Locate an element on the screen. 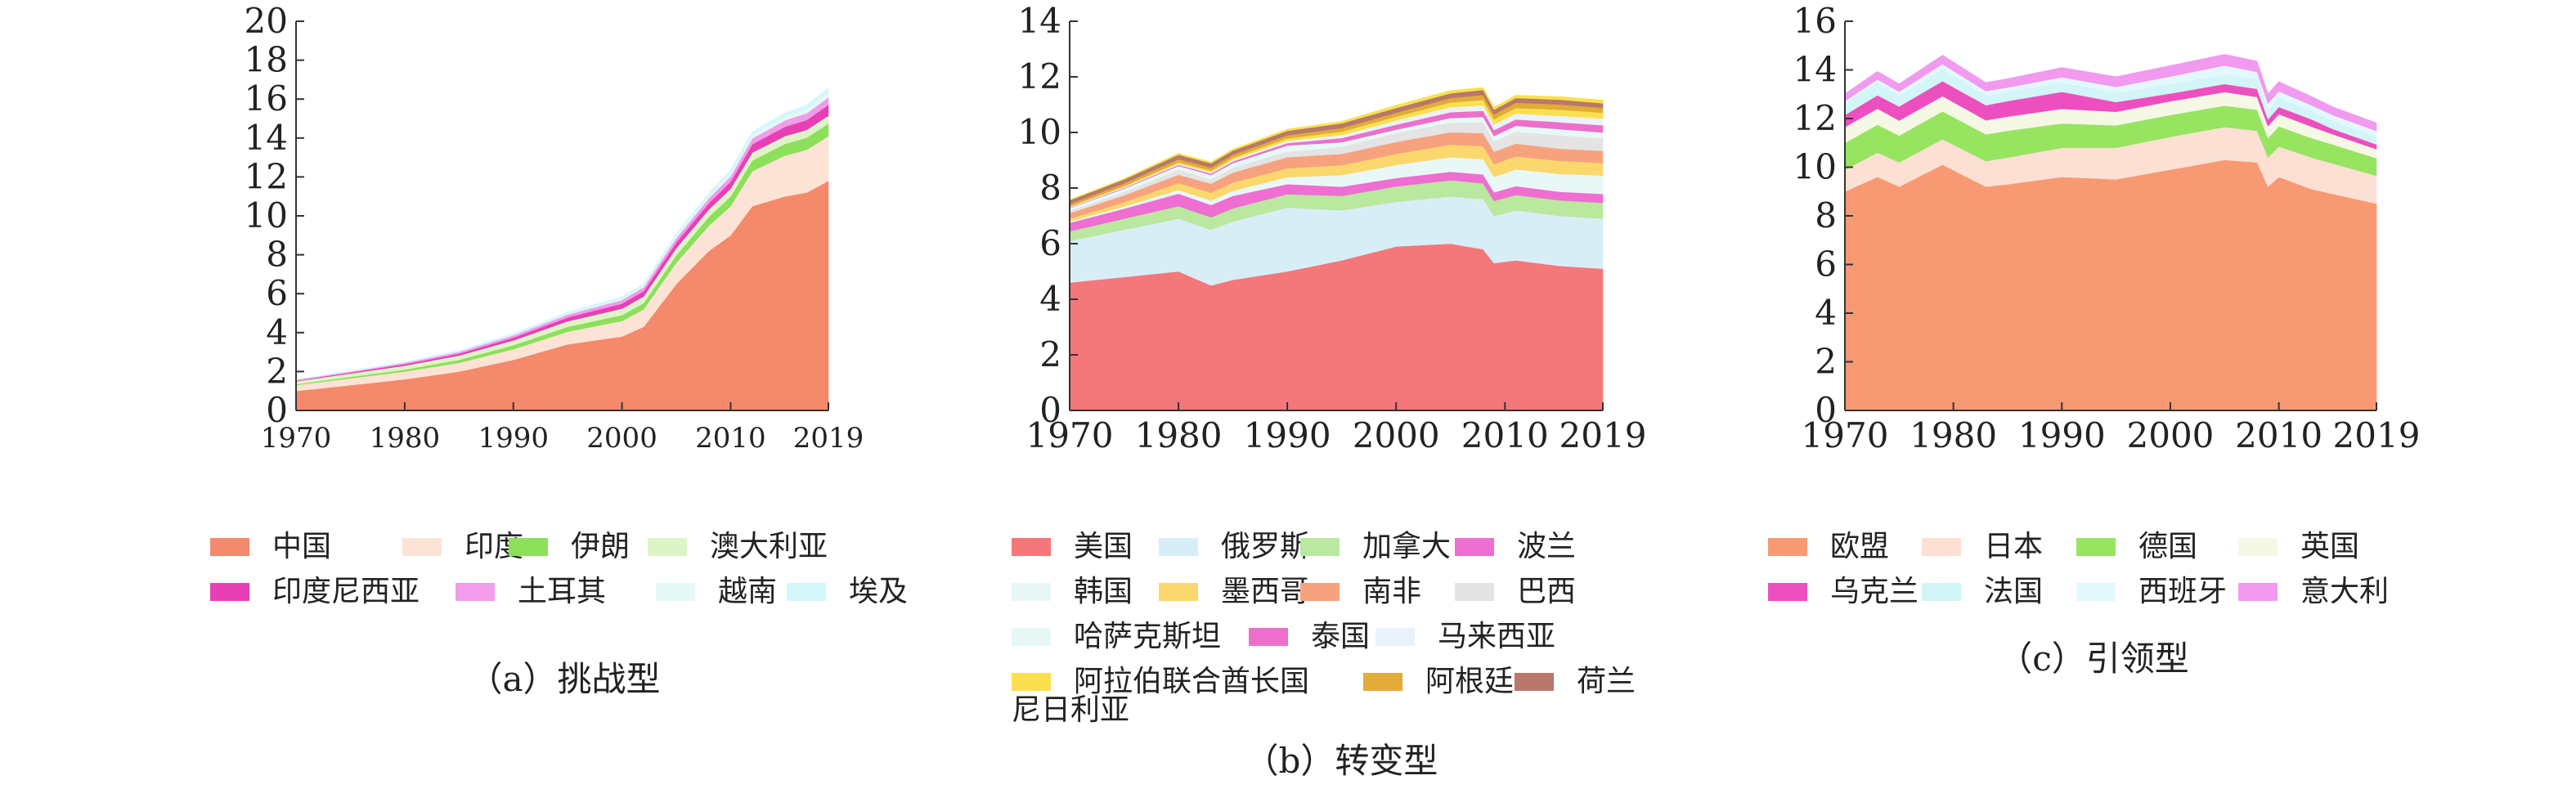  legend-label: 西班牙 is located at coordinates (2182, 591).